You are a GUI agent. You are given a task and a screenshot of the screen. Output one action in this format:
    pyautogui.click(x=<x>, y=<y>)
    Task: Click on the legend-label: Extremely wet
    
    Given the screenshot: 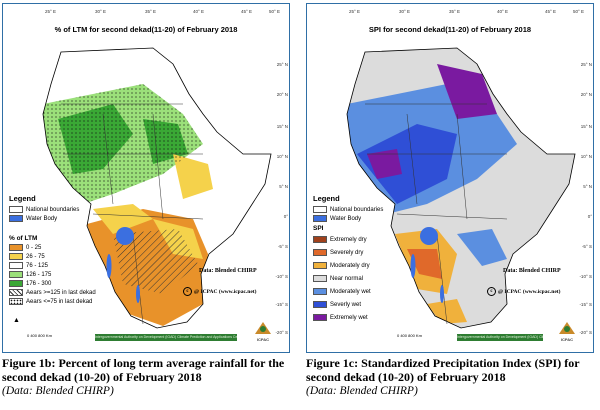 What is the action you would take?
    pyautogui.click(x=349, y=317)
    